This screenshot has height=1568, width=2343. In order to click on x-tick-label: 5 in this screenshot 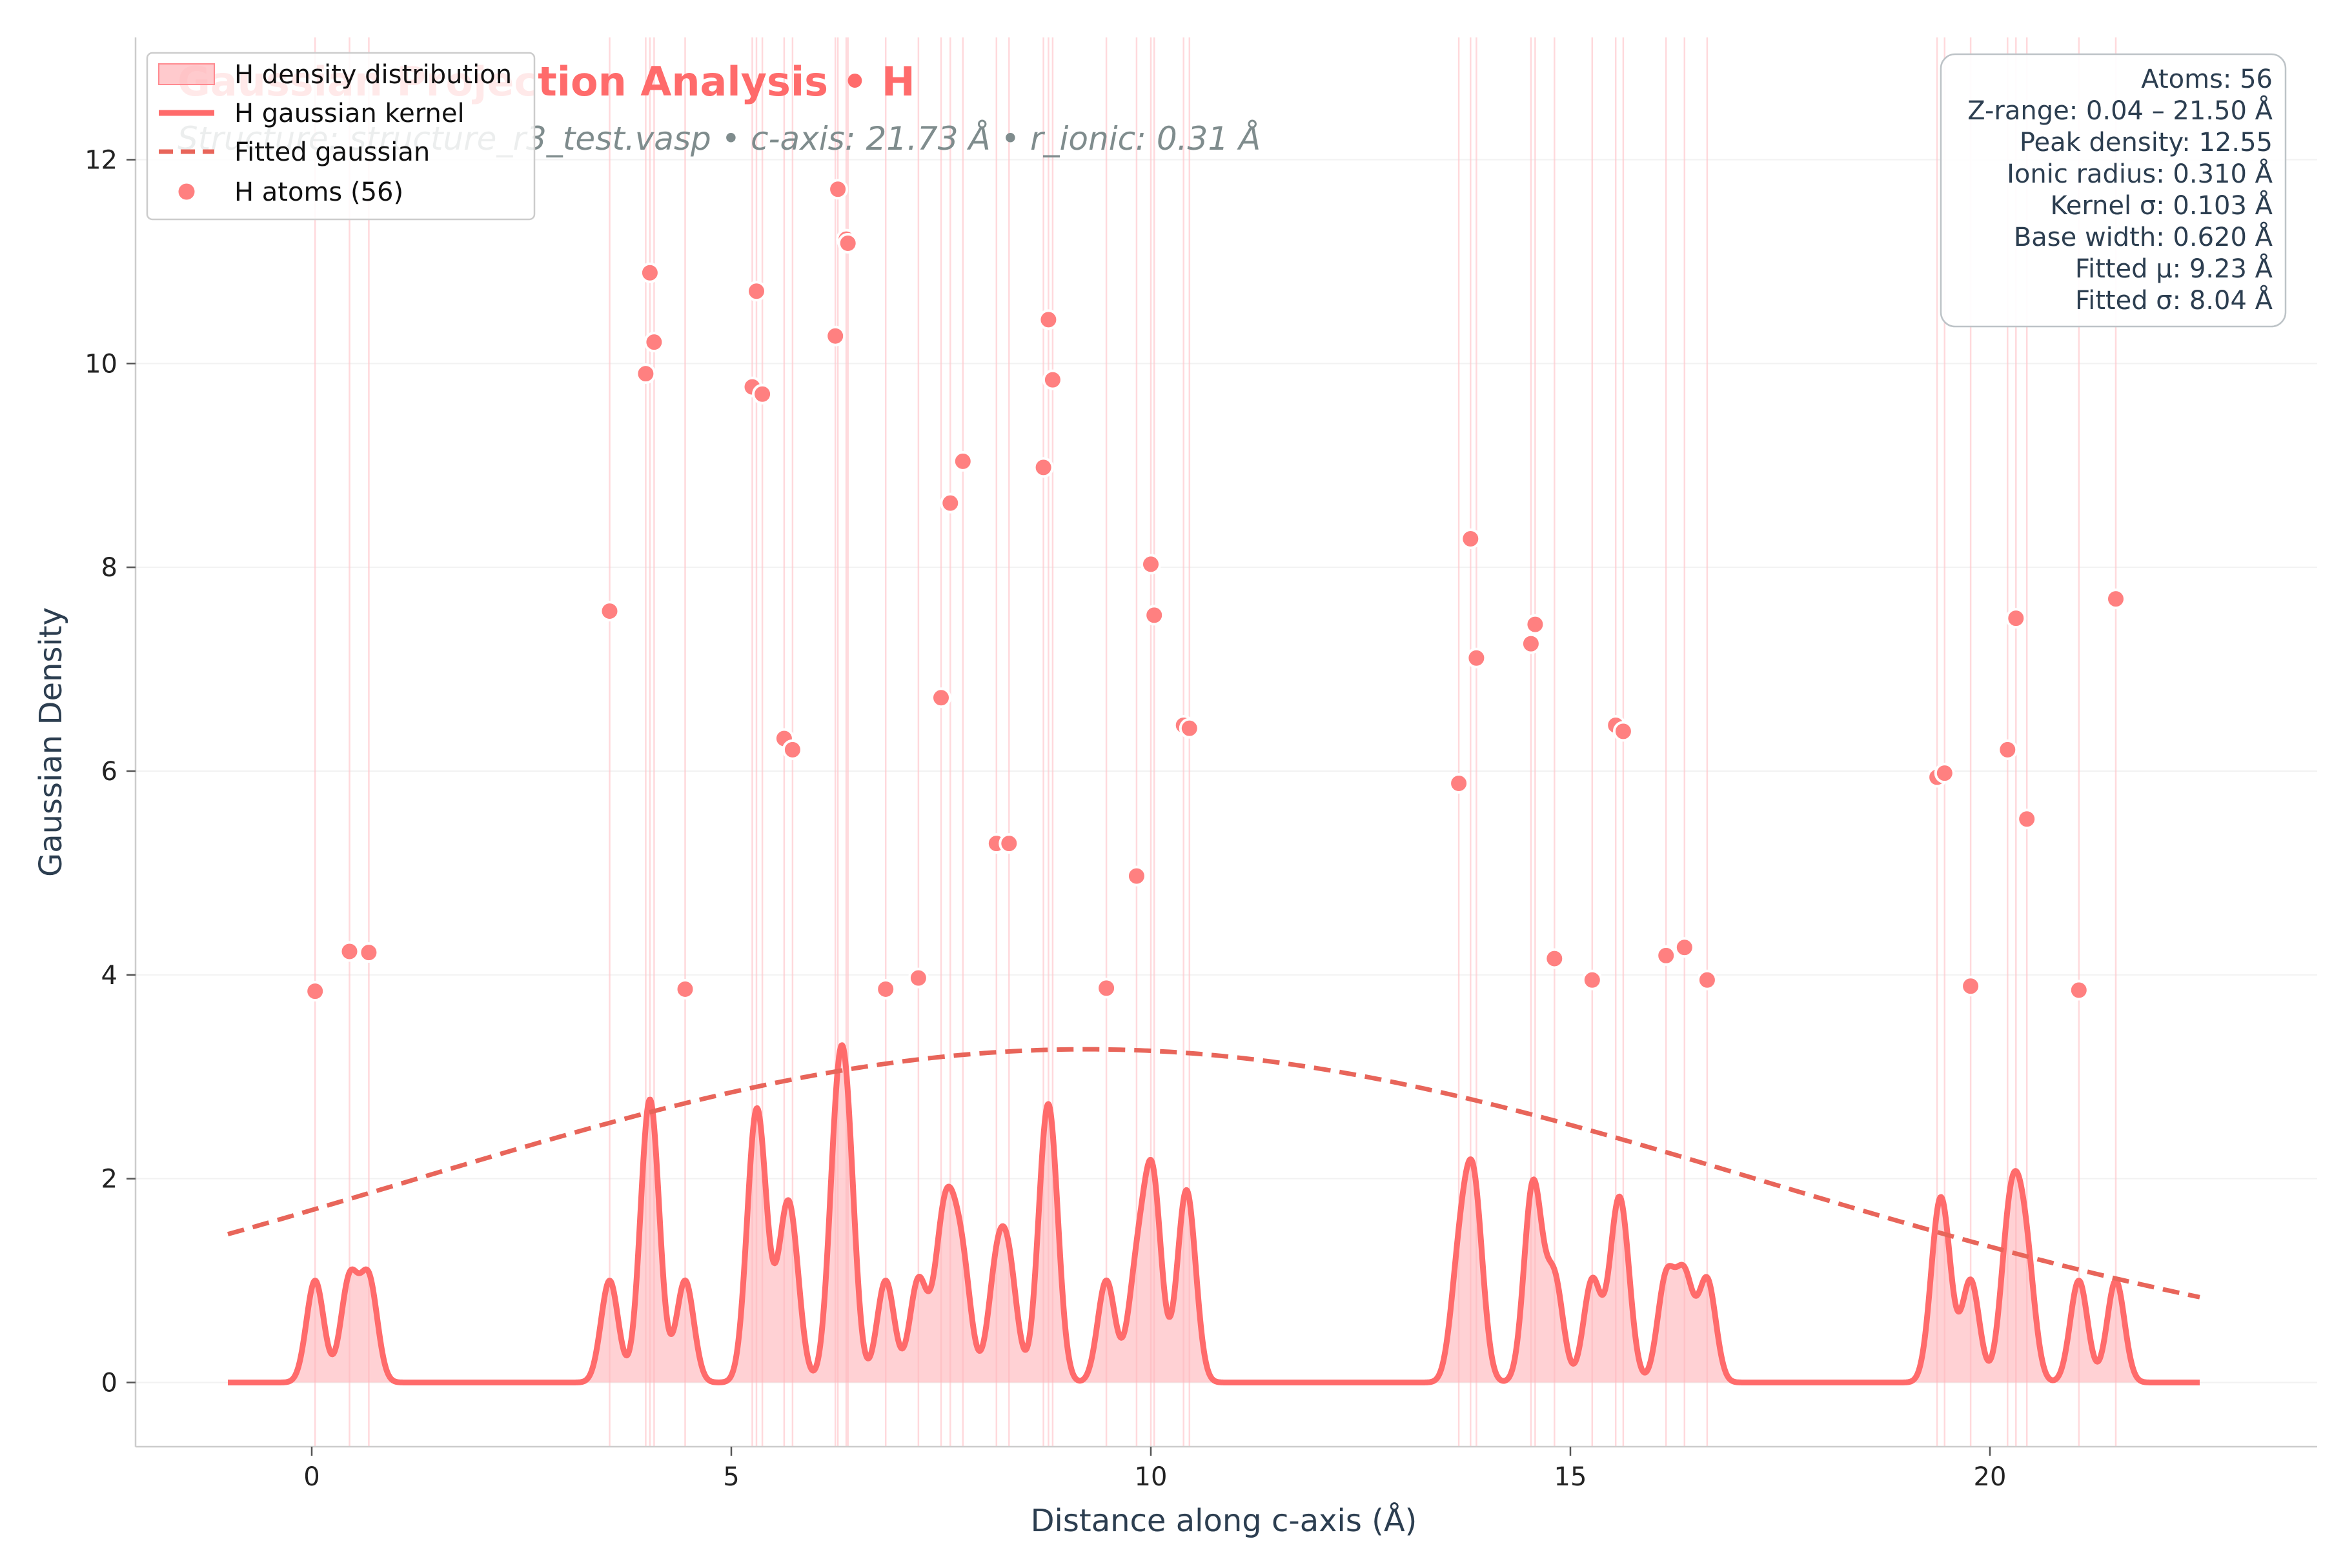, I will do `click(731, 1477)`.